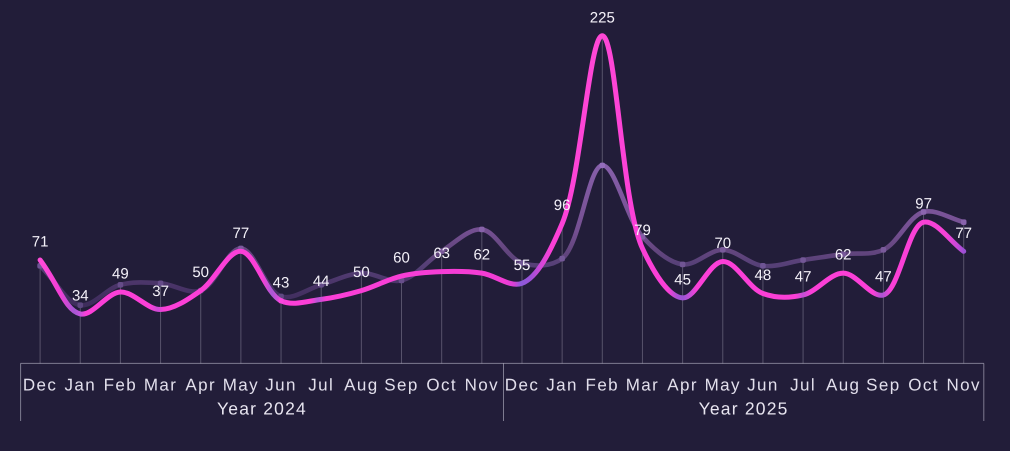 The height and width of the screenshot is (451, 1010). I want to click on svg-text: Year 2024, so click(262, 409).